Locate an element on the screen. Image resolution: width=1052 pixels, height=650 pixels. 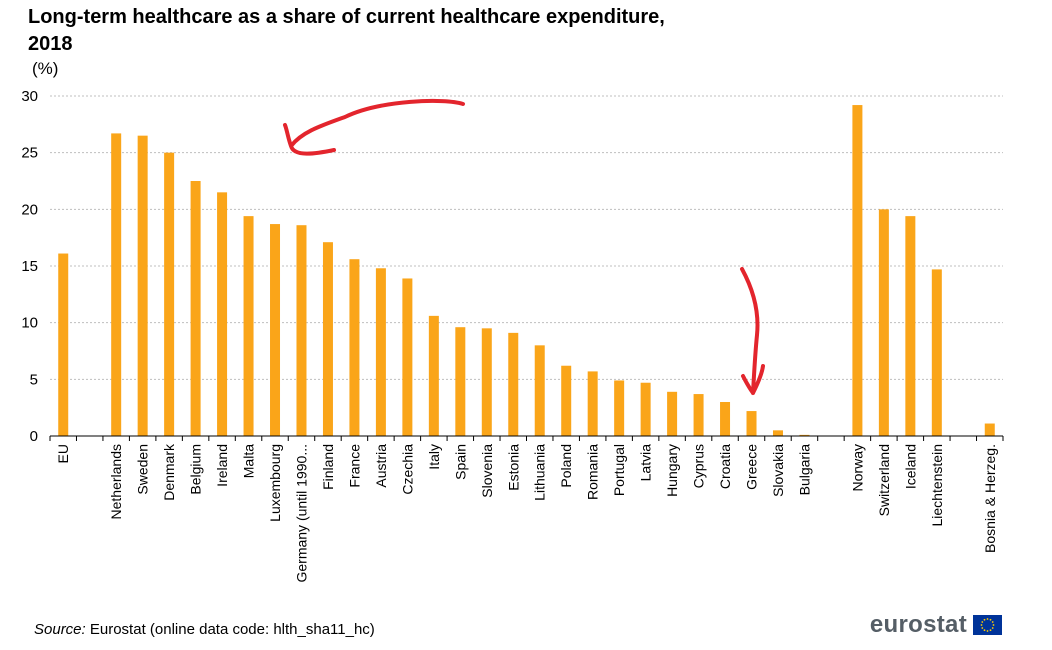
y-tick-label: 20 is located at coordinates (29, 209).